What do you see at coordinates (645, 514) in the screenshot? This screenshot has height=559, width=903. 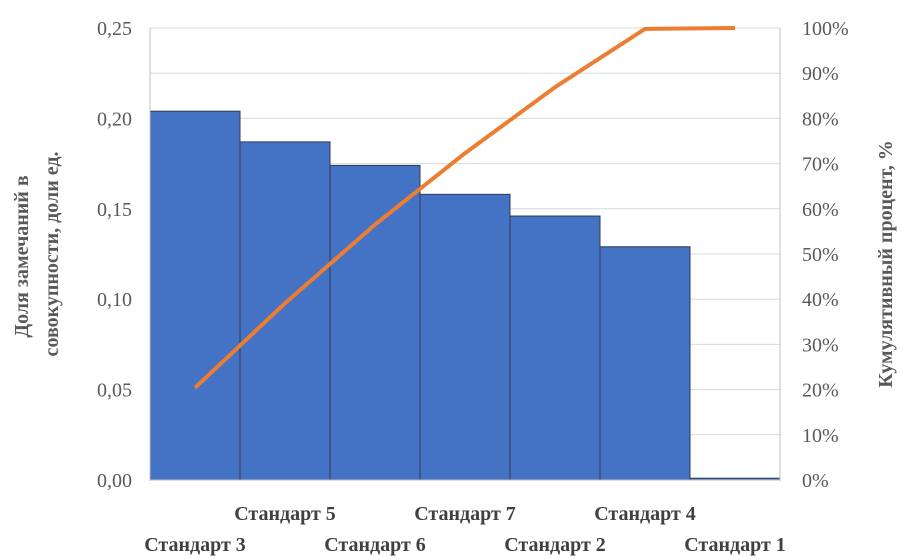 I see `category-label: Стандарт 4` at bounding box center [645, 514].